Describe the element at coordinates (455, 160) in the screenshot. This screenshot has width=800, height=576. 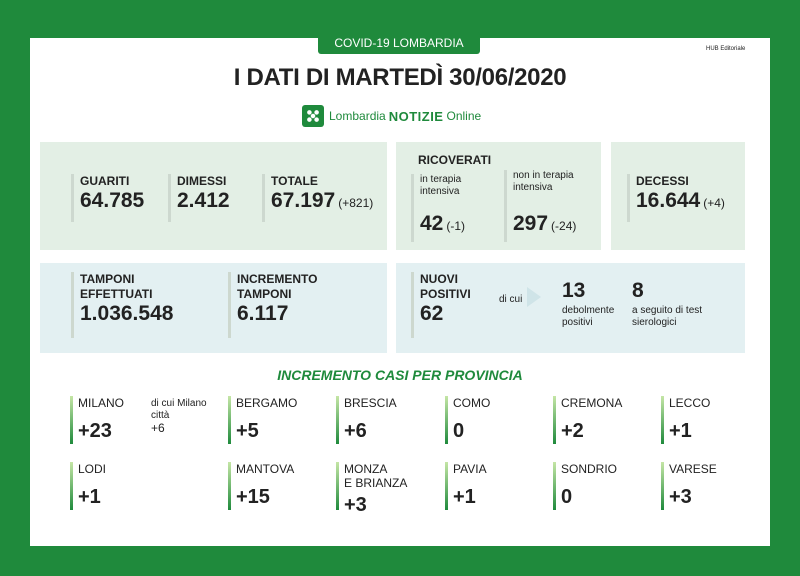
I see `ricoverati-label: RICOVERATI` at that location.